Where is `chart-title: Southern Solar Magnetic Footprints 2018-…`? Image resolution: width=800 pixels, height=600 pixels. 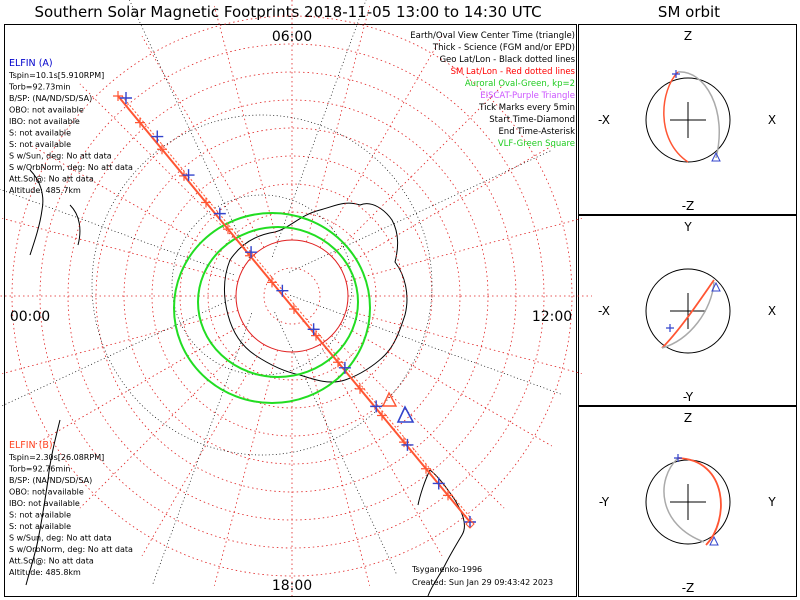
chart-title: Southern Solar Magnetic Footprints 2018-… is located at coordinates (288, 12).